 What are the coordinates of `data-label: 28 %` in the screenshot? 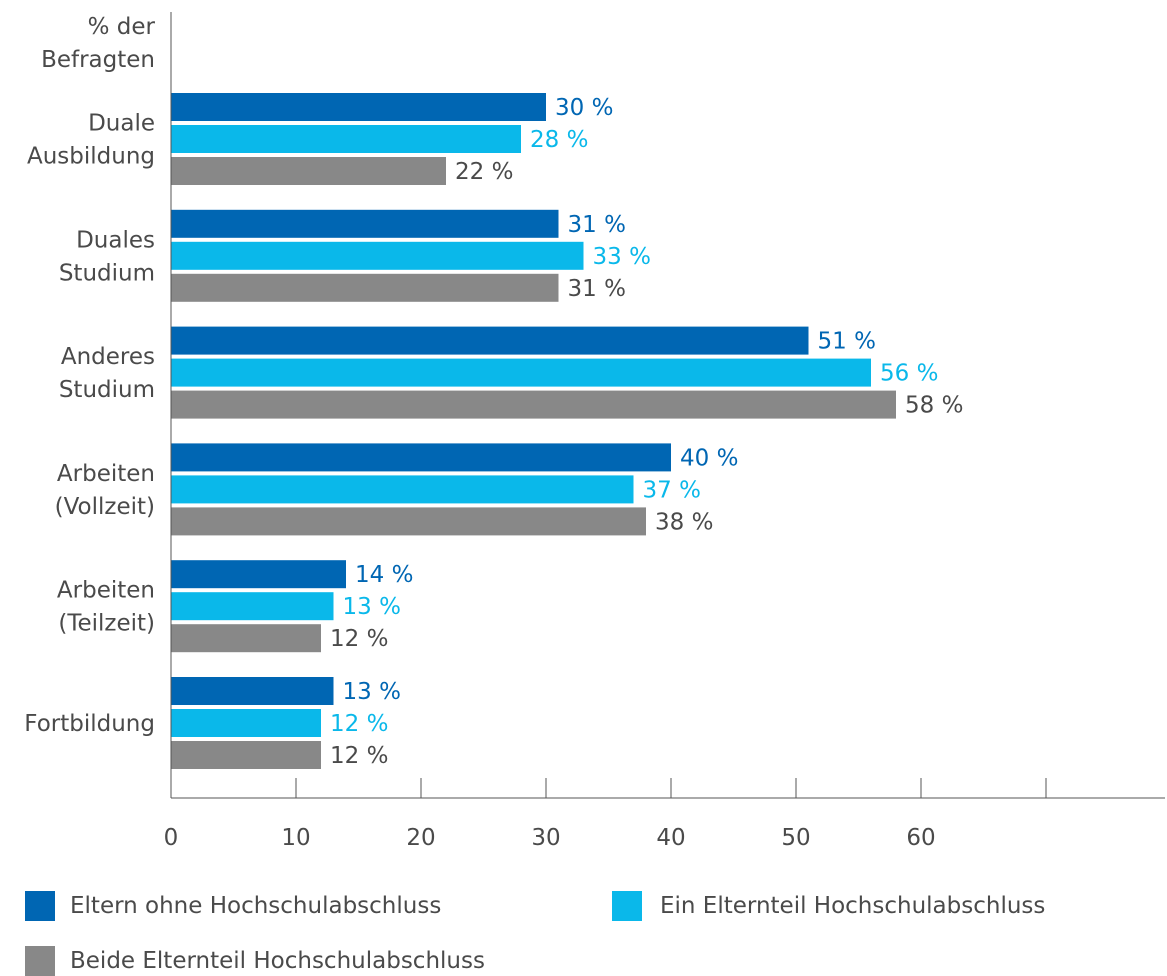 It's located at (559, 140).